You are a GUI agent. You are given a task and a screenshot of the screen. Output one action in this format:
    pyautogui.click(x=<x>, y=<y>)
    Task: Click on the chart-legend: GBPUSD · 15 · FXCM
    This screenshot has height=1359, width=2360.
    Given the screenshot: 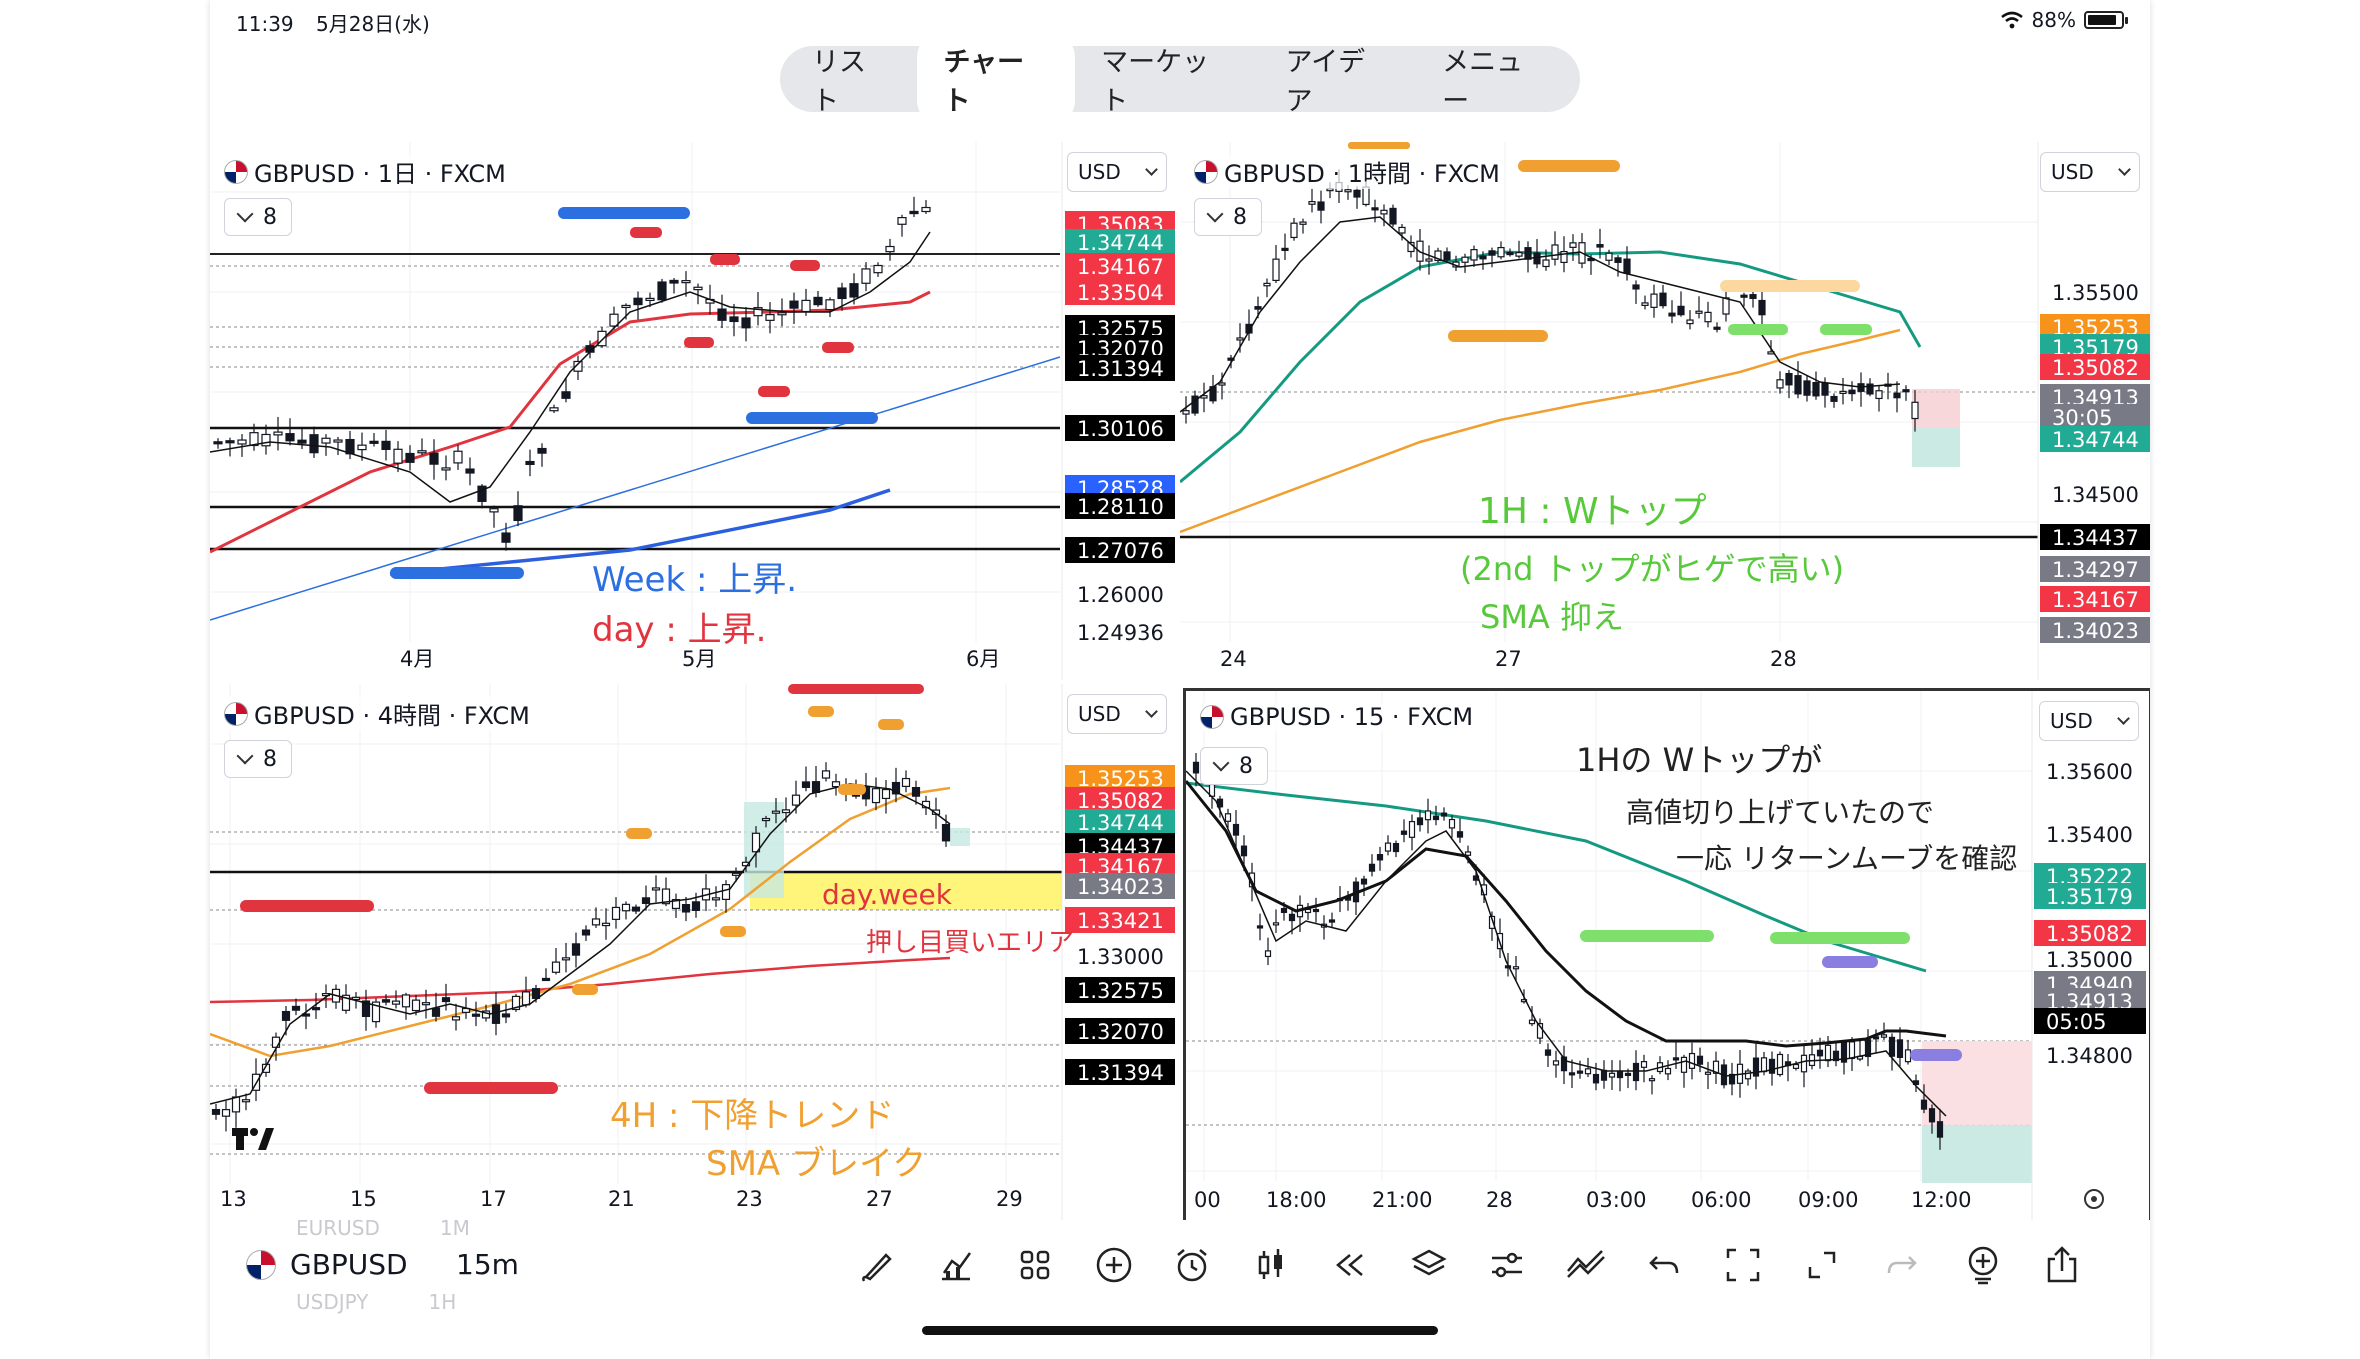 What is the action you would take?
    pyautogui.click(x=1337, y=717)
    